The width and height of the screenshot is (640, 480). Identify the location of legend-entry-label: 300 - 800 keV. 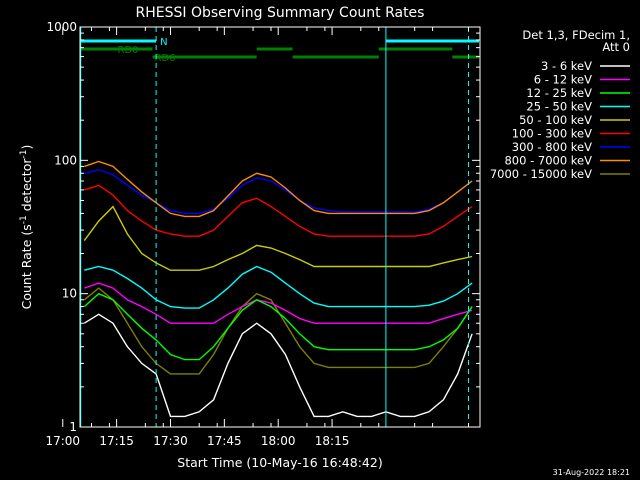
(552, 147).